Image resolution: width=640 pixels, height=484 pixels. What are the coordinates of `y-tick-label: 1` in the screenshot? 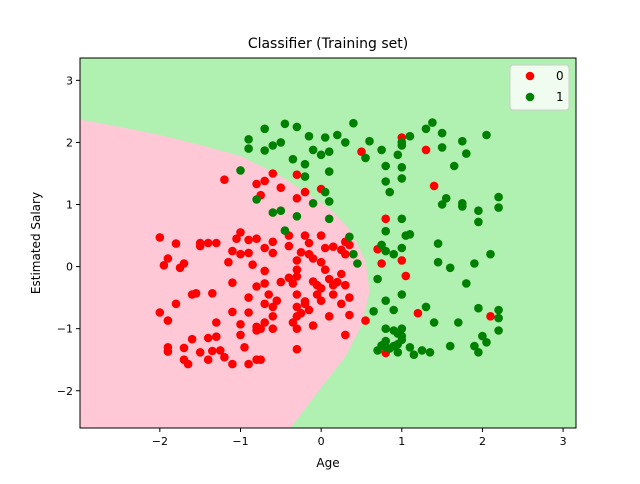 It's located at (69, 205).